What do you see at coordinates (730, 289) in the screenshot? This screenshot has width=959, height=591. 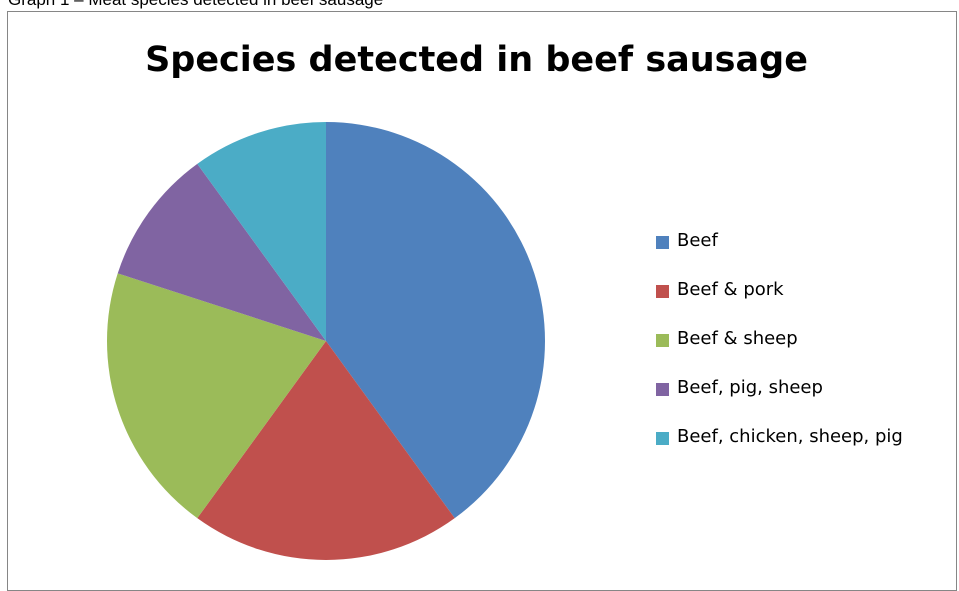 I see `legend-label: Beef & pork` at bounding box center [730, 289].